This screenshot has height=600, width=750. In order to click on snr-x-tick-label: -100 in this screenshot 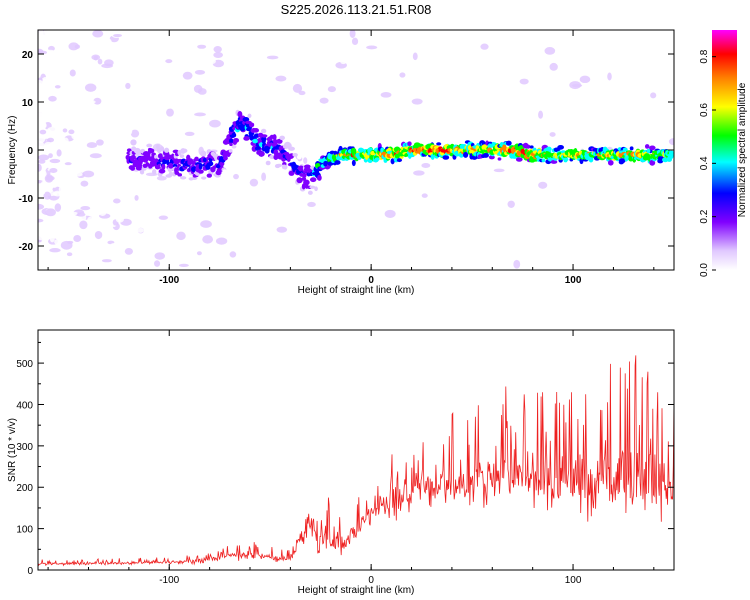, I will do `click(169, 580)`.